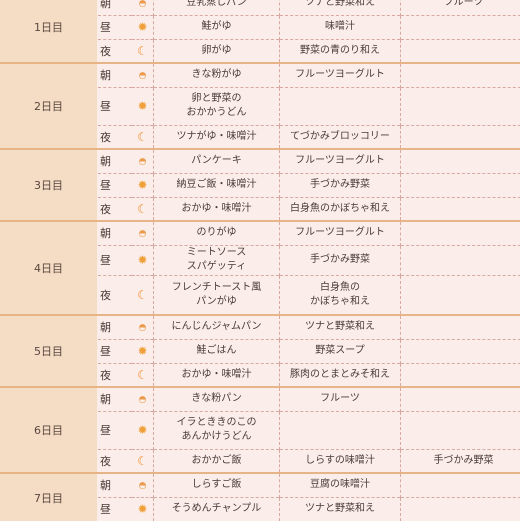 Image resolution: width=520 pixels, height=521 pixels. What do you see at coordinates (217, 51) in the screenshot?
I see `dish-cell: 卵がゆ` at bounding box center [217, 51].